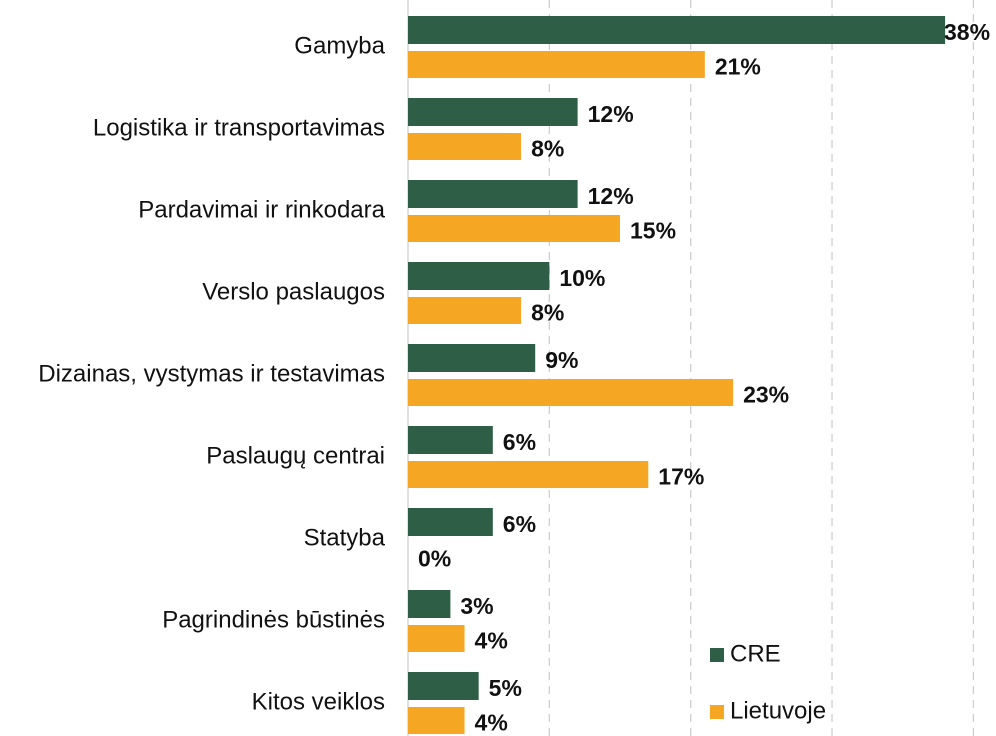 The height and width of the screenshot is (736, 996). Describe the element at coordinates (582, 278) in the screenshot. I see `value-label: 10%` at that location.